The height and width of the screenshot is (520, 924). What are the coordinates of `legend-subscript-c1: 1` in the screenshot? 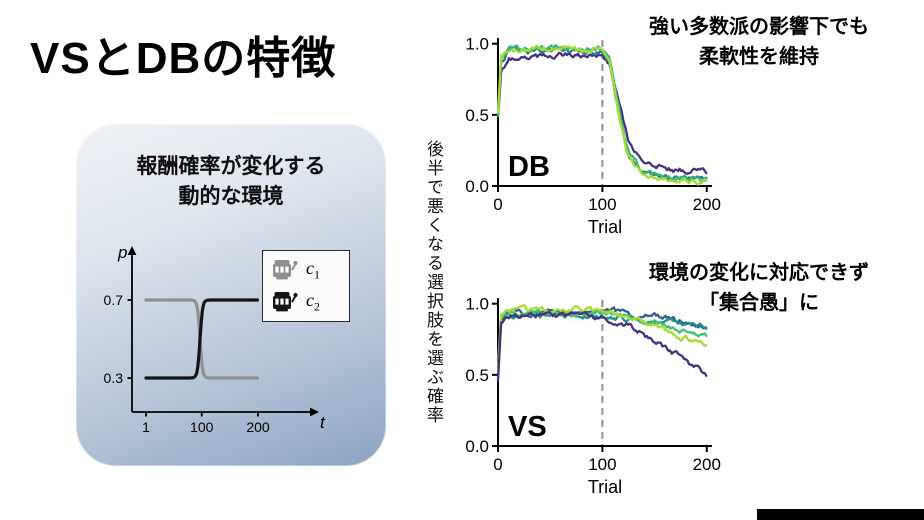 It's located at (317, 274).